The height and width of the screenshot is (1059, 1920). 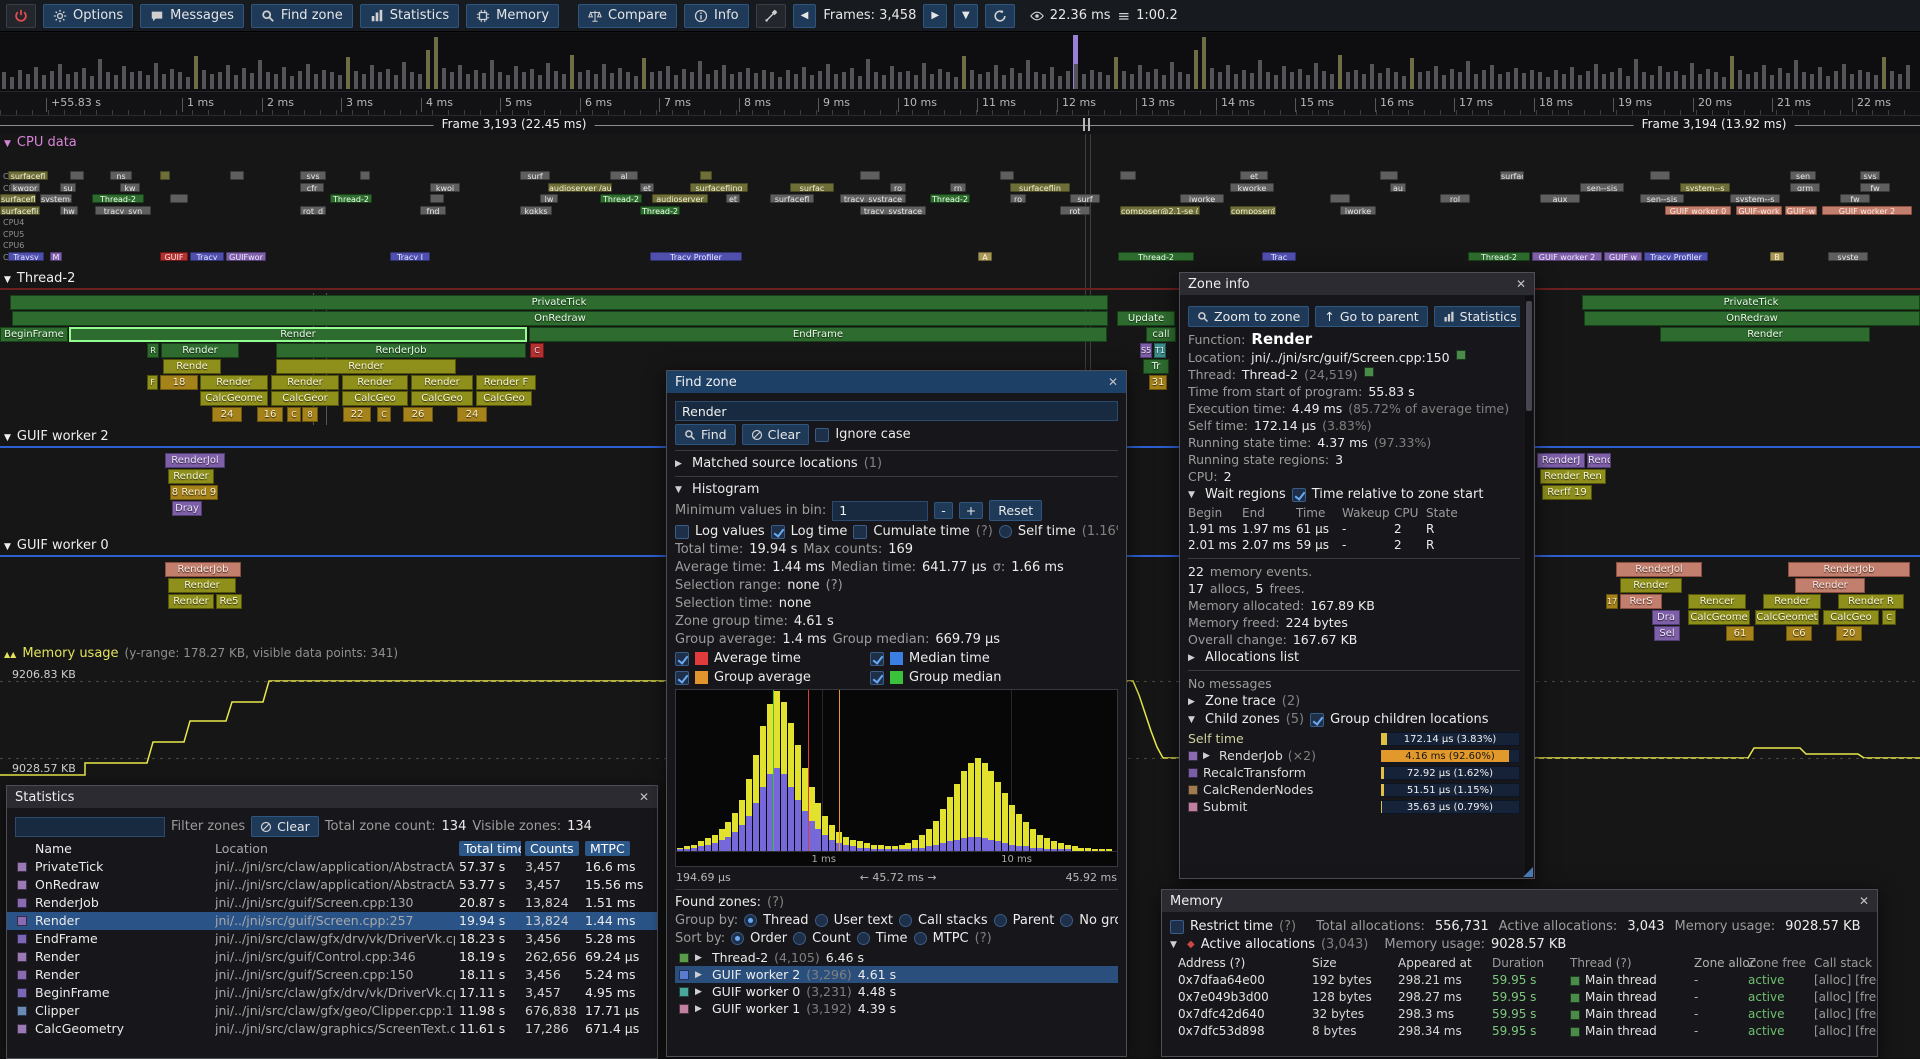 I want to click on frame-next-button: ▶, so click(x=935, y=15).